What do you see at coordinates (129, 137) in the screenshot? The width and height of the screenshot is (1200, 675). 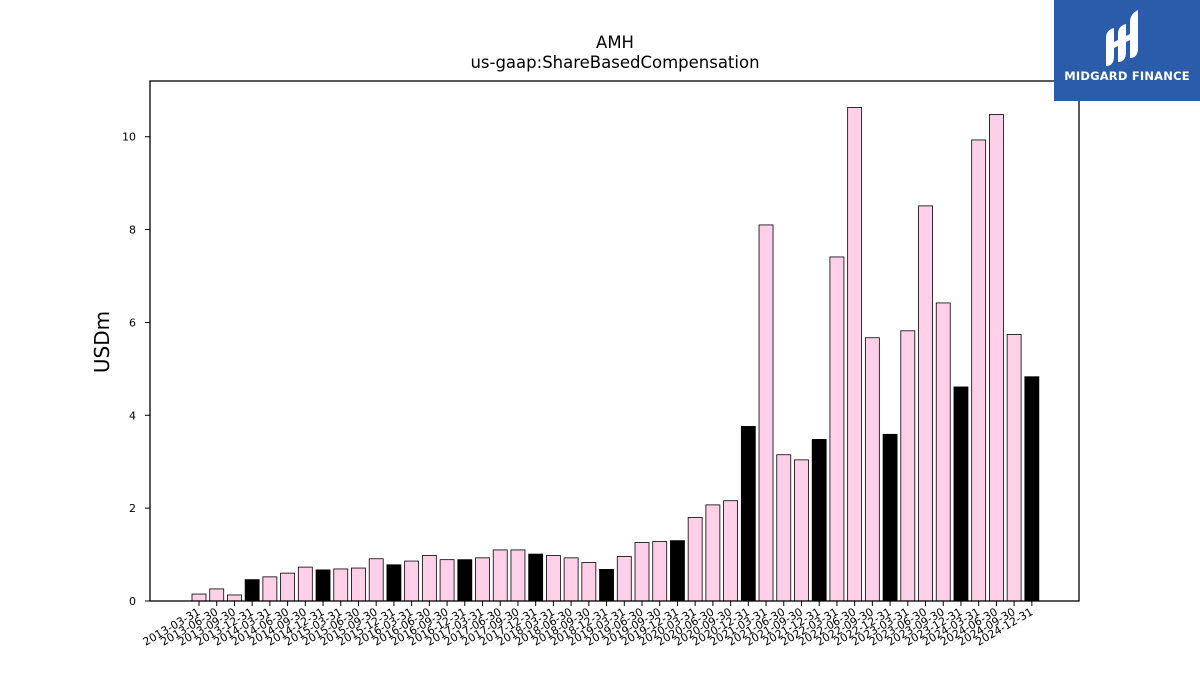 I see `y-tick-label: 10` at bounding box center [129, 137].